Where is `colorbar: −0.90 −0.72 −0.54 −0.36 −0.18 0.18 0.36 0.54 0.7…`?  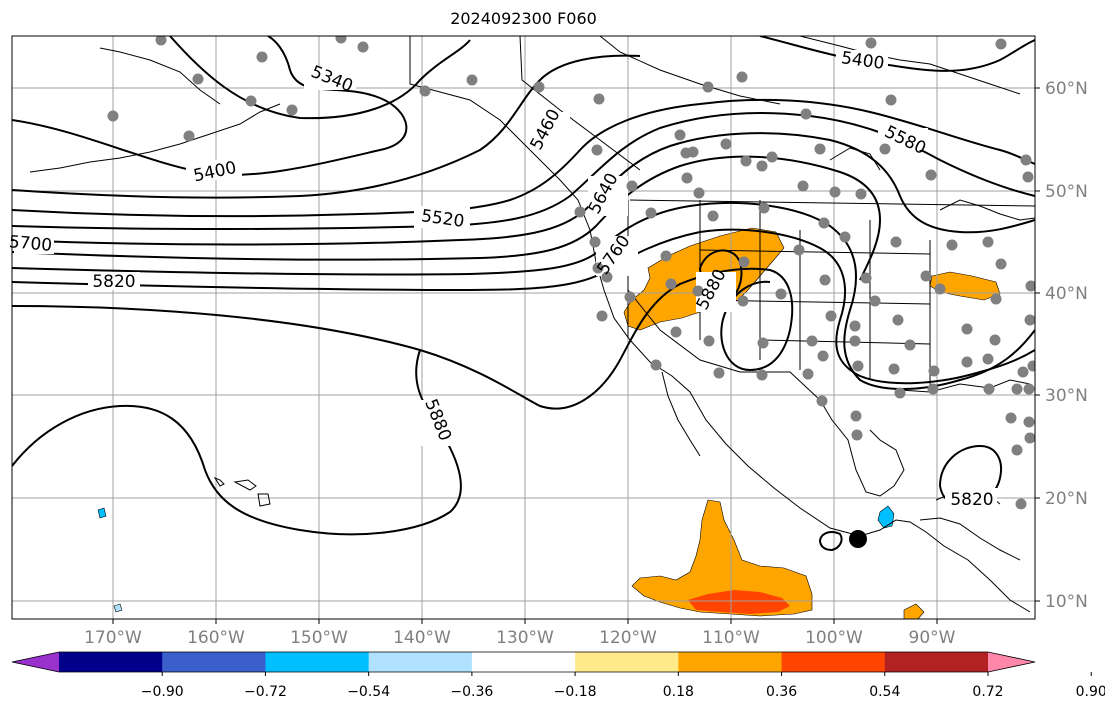 colorbar: −0.90 −0.72 −0.54 −0.36 −0.18 0.18 0.36 0.54 0.7… is located at coordinates (558, 675).